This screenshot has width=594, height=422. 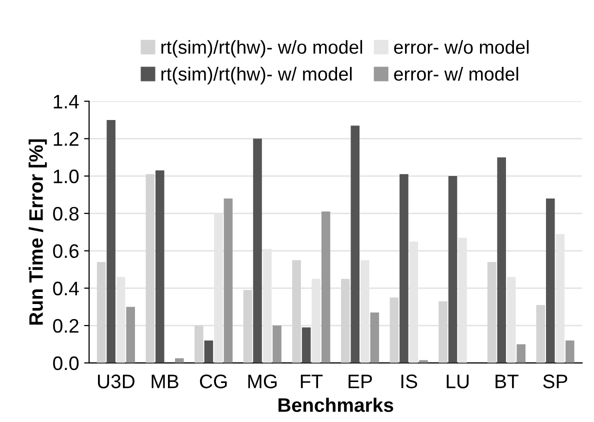 What do you see at coordinates (555, 381) in the screenshot?
I see `x-tick-label: SP` at bounding box center [555, 381].